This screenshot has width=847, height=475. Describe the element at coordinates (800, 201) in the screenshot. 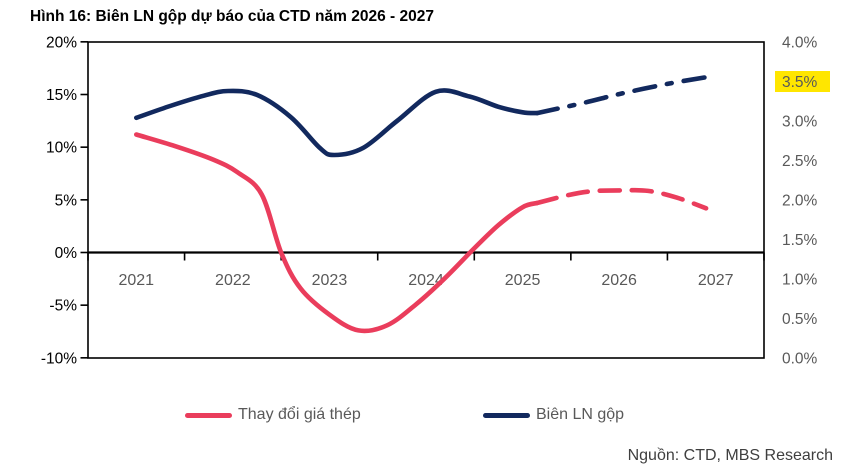

I see `right-axis-label: 2.0%` at that location.